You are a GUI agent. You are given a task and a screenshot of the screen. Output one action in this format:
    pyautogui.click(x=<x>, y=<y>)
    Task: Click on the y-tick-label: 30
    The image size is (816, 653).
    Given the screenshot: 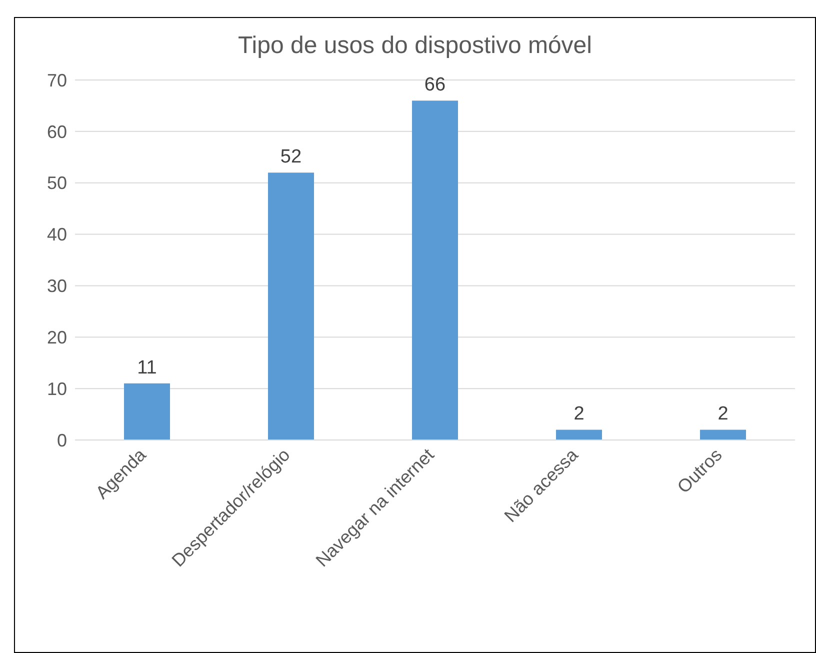 What is the action you would take?
    pyautogui.click(x=56, y=286)
    